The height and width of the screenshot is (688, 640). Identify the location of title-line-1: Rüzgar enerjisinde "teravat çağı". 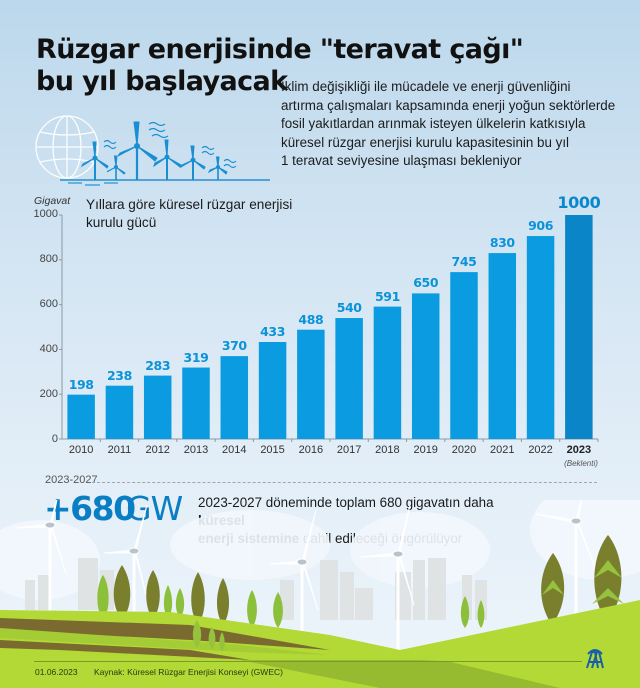
(280, 49).